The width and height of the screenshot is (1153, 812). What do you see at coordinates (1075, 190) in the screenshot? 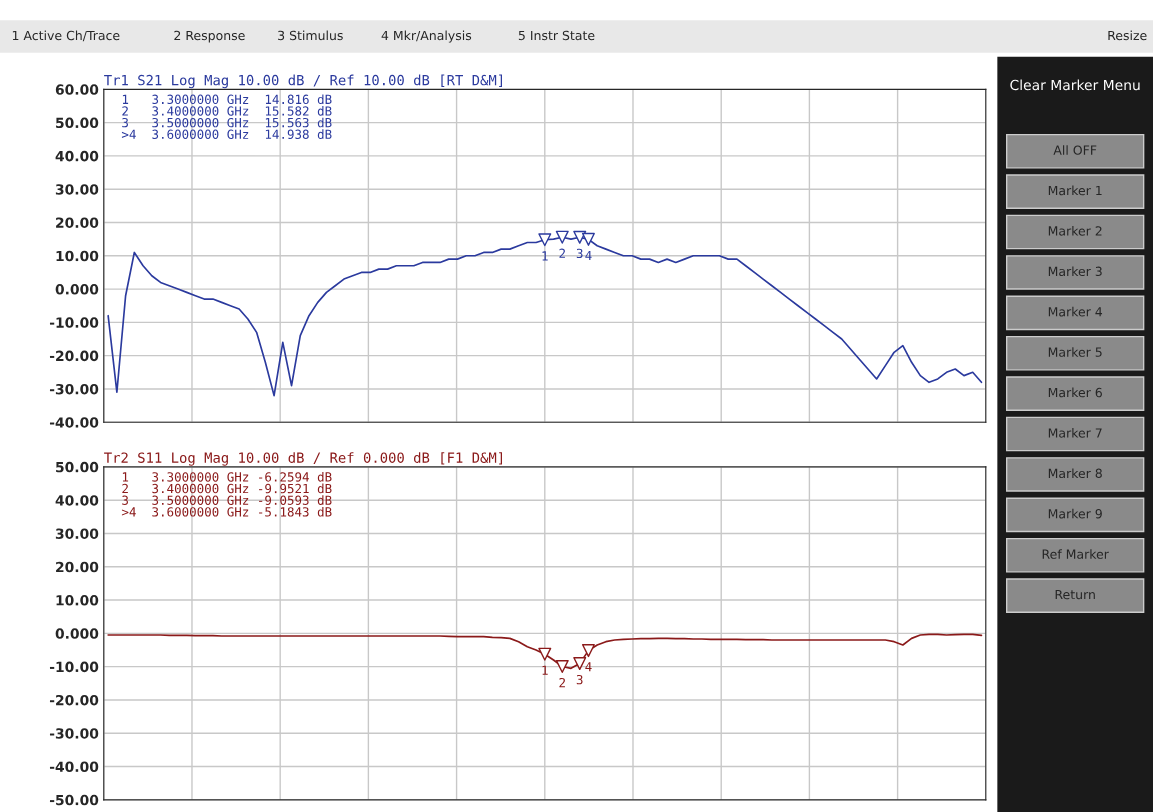
I see `text: Marker 1` at bounding box center [1075, 190].